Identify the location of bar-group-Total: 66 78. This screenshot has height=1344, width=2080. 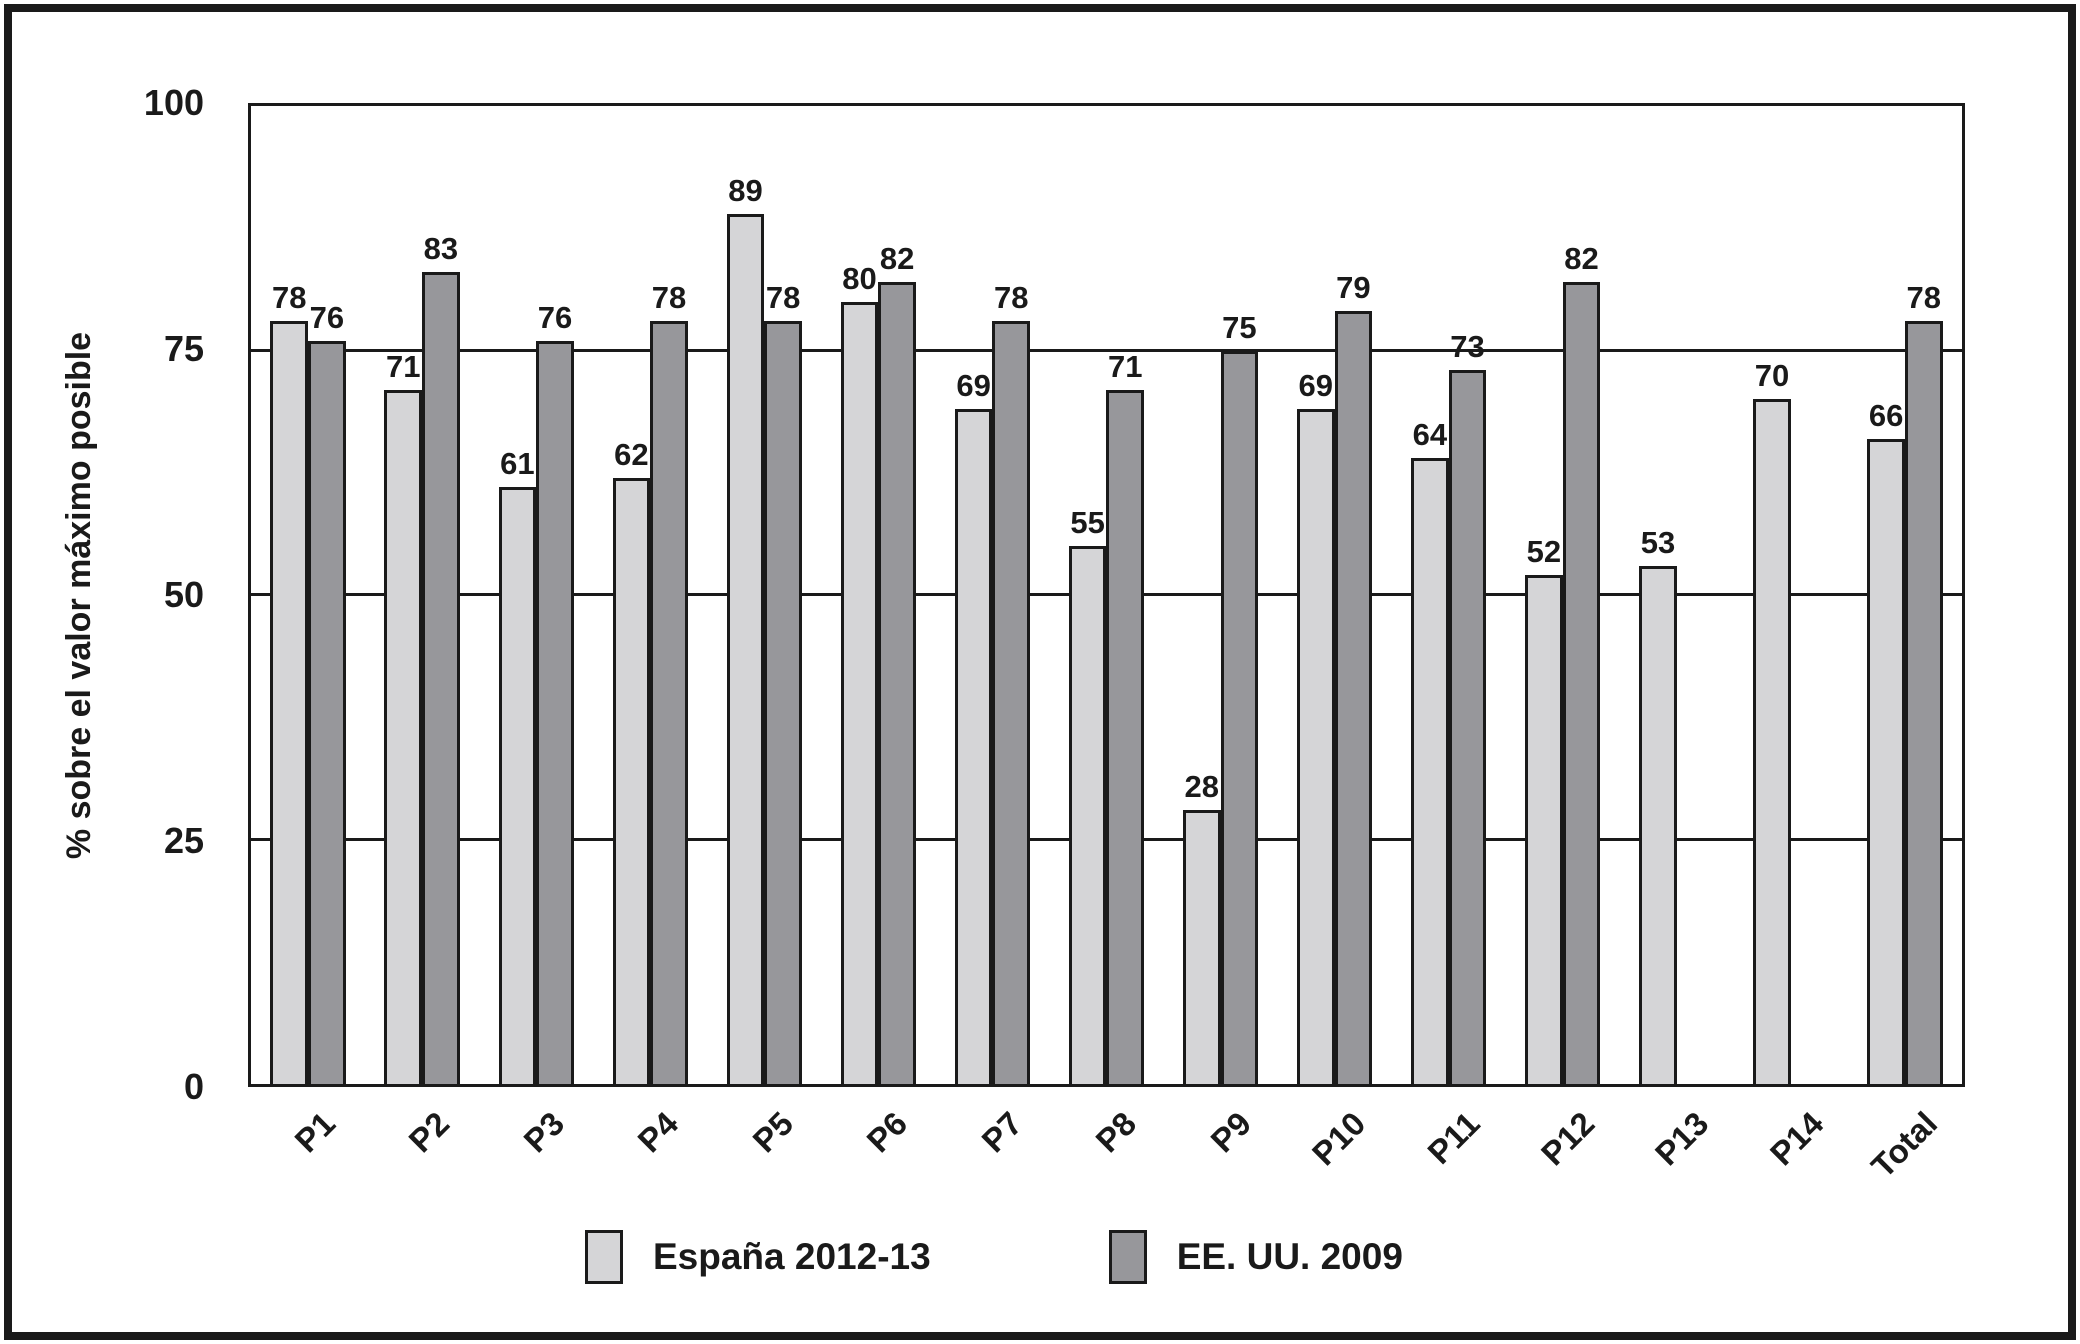
(1905, 595).